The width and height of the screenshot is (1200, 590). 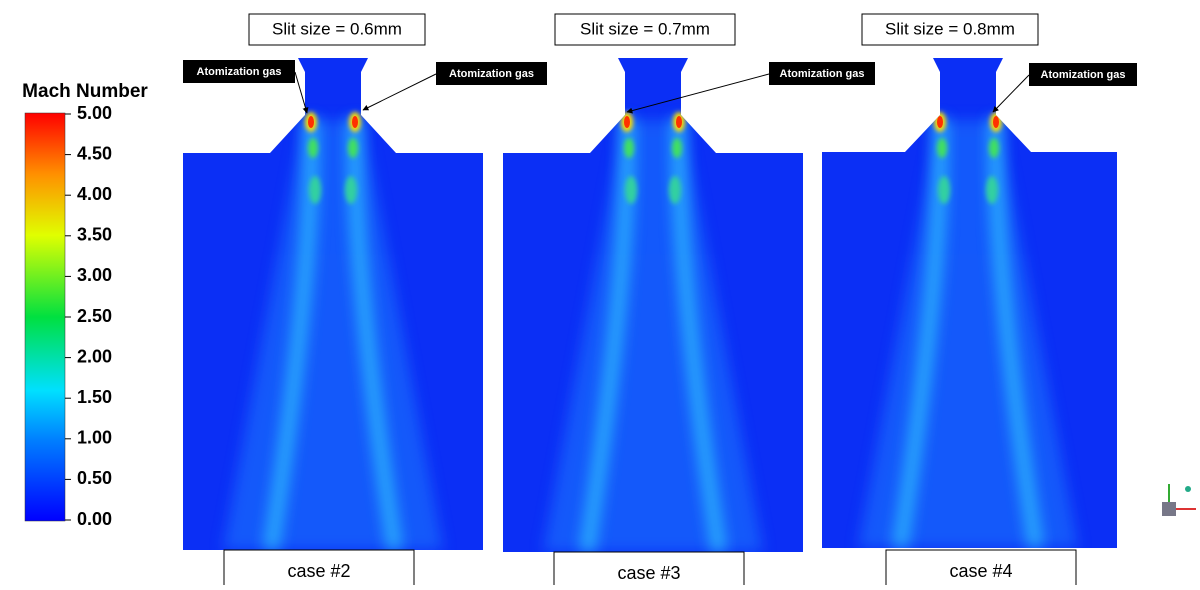 I want to click on case-label: case #2, so click(x=318, y=571).